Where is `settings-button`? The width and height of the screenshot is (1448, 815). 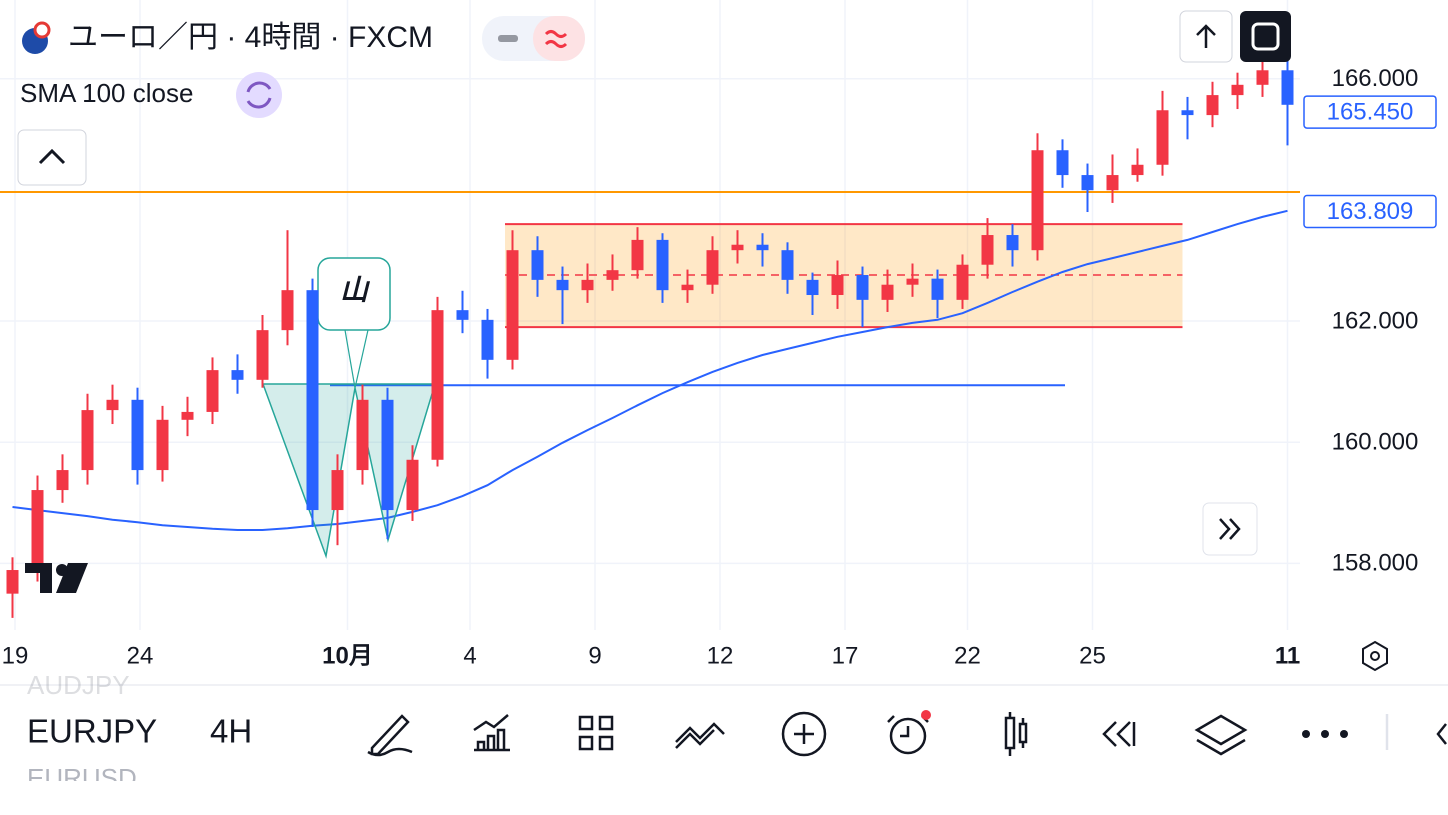 settings-button is located at coordinates (1375, 656).